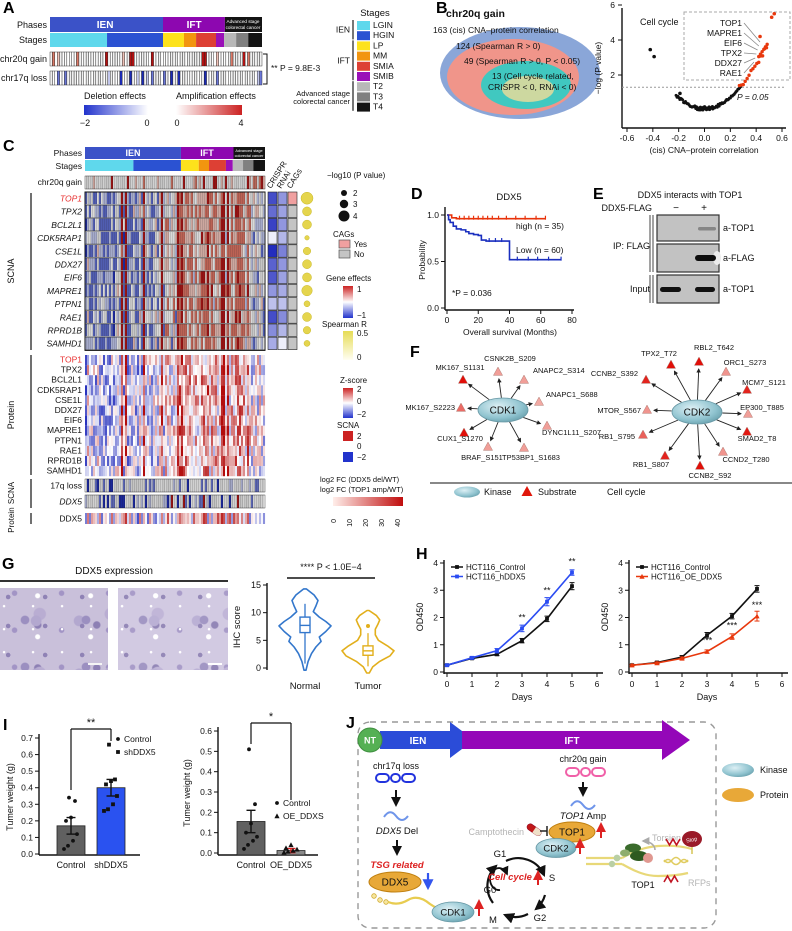  Describe the element at coordinates (11, 415) in the screenshot. I see `protein-group-label: Protein` at that location.